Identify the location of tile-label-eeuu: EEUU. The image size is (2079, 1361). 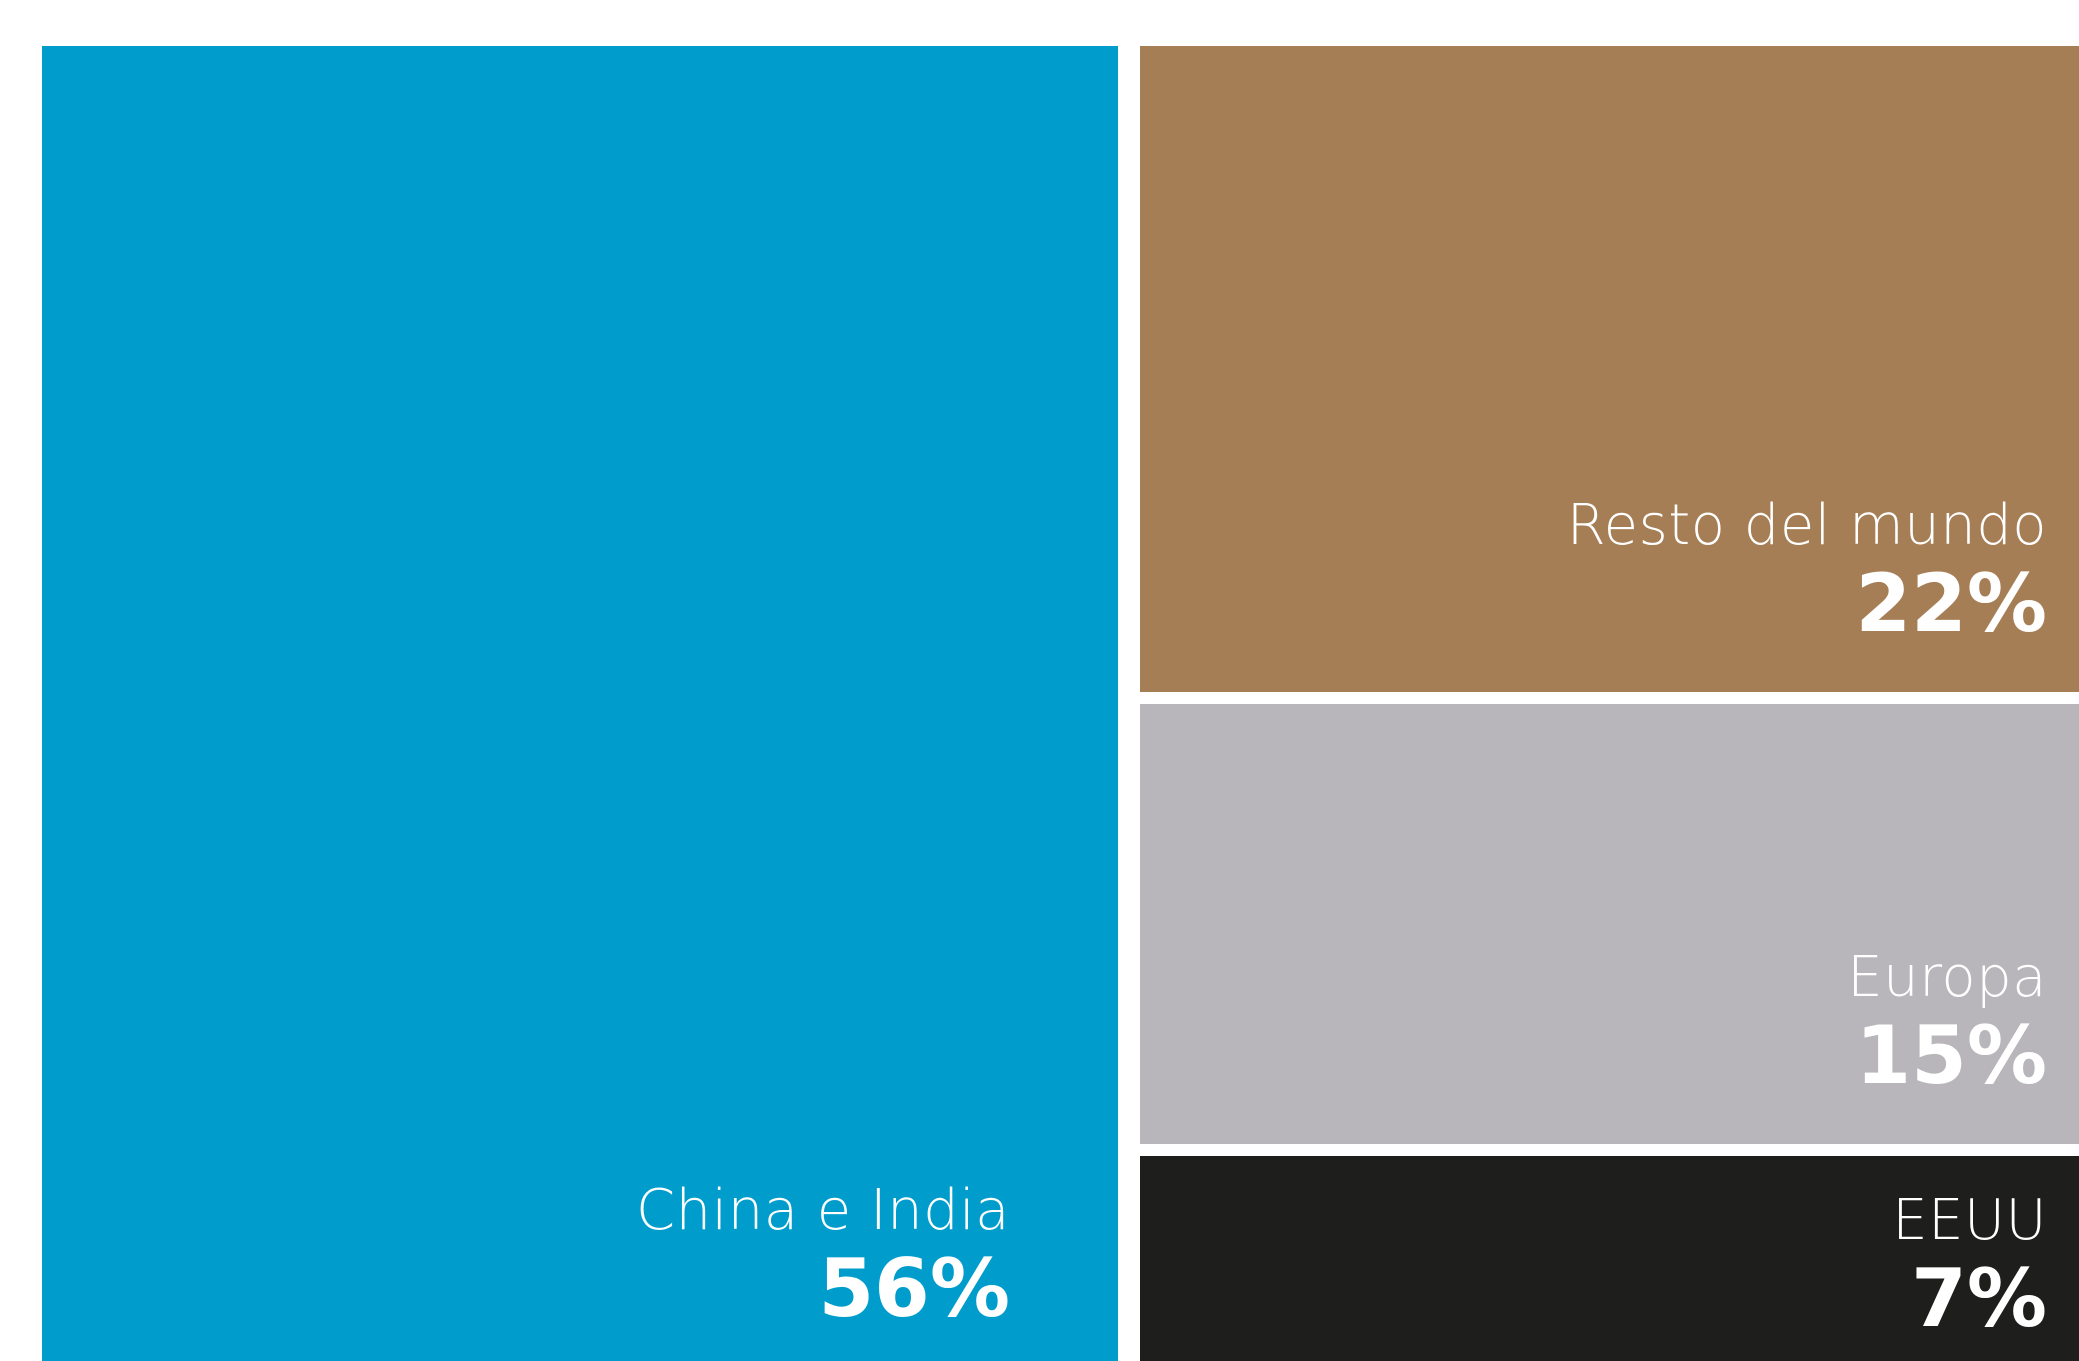
(1969, 1221).